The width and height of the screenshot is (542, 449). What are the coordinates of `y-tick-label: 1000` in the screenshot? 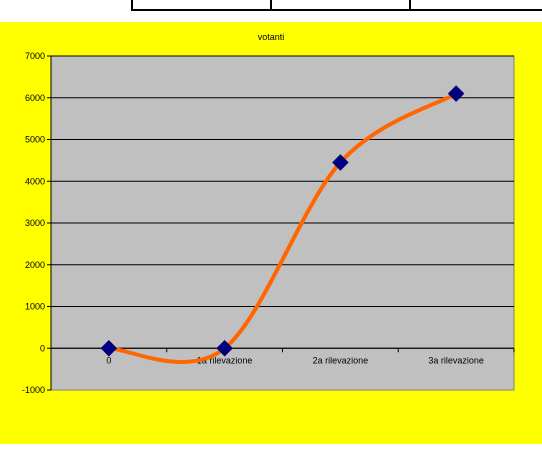 It's located at (35, 307).